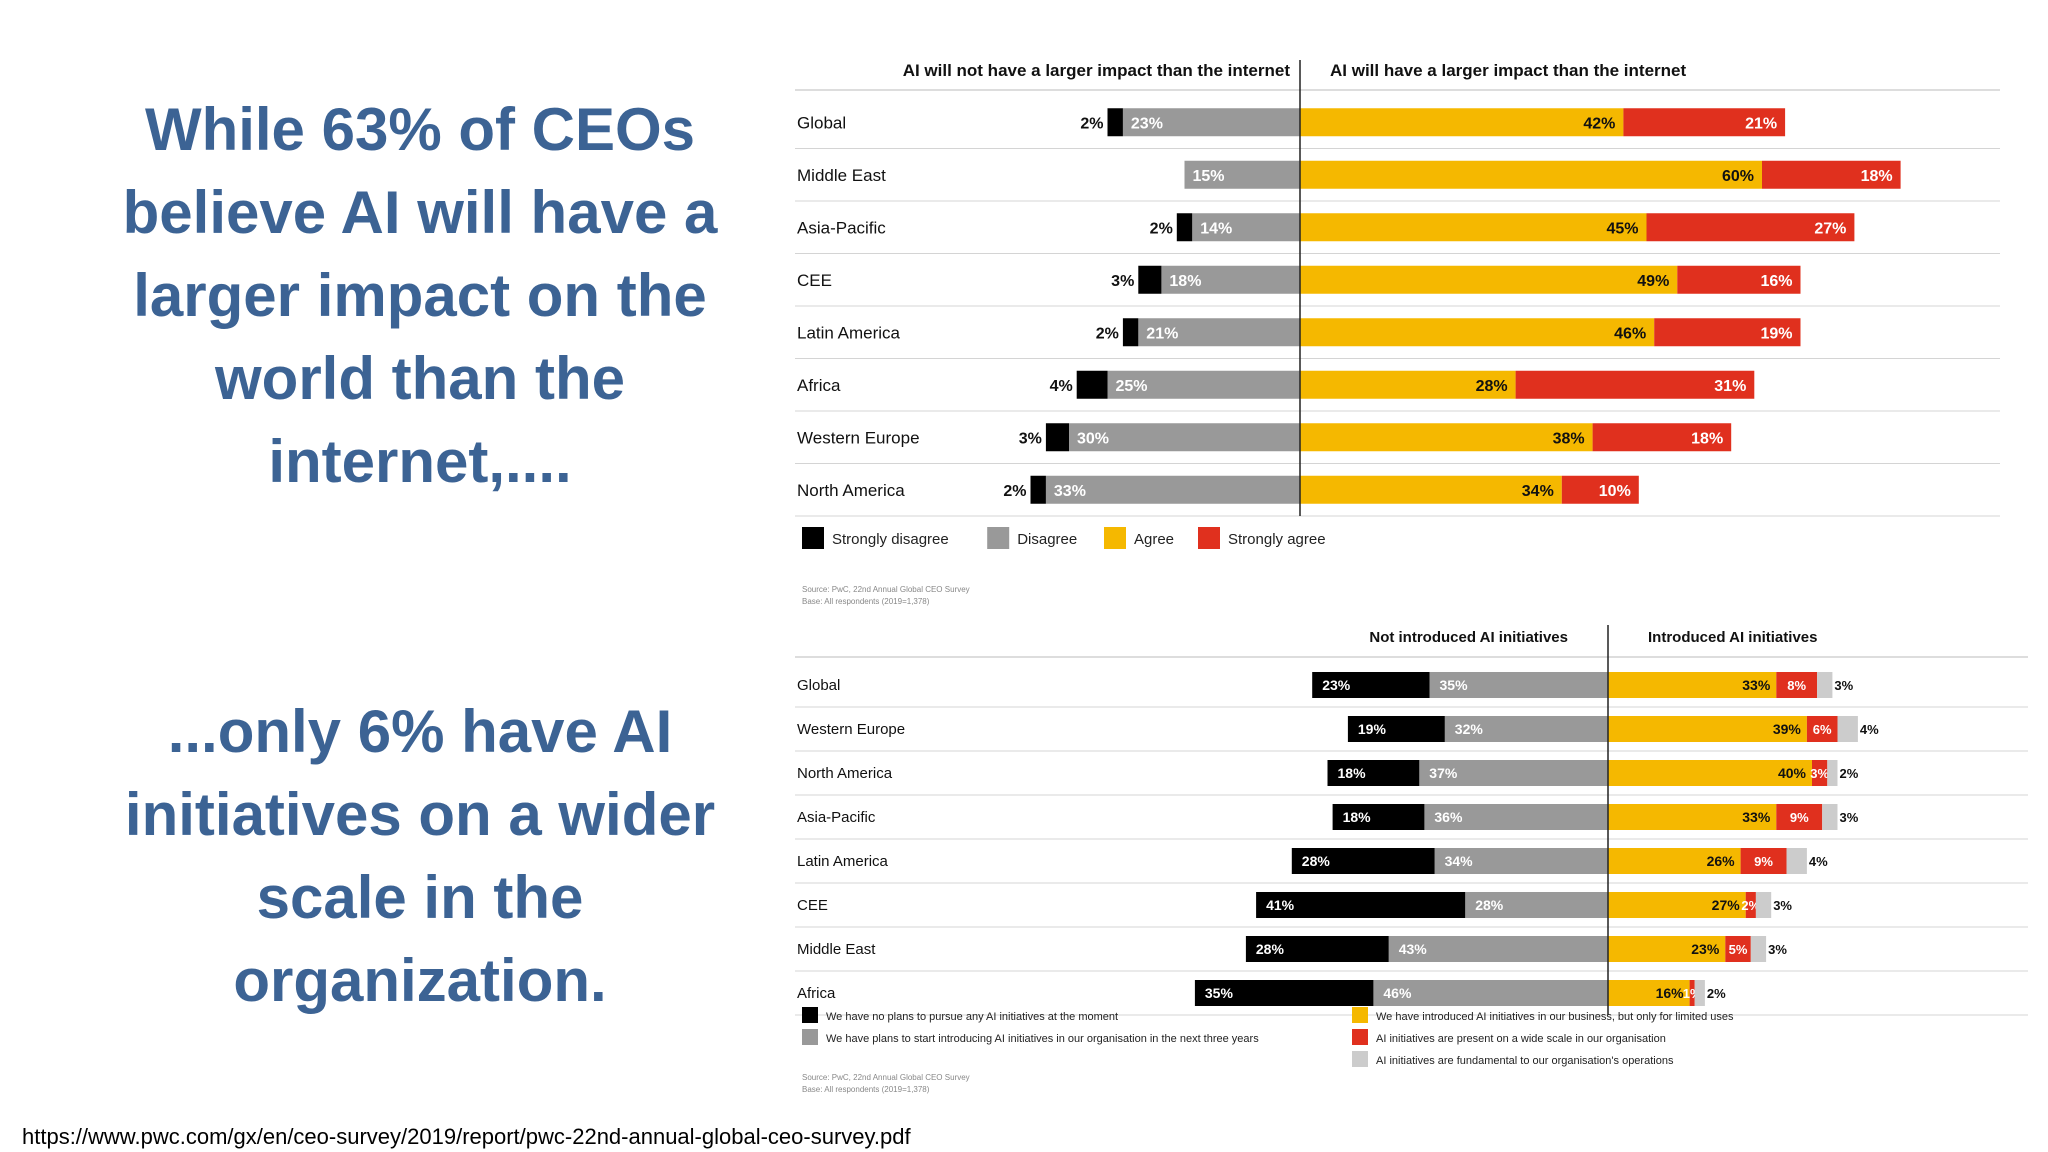 The image size is (2048, 1152). I want to click on chart2-category-label: CEE, so click(812, 905).